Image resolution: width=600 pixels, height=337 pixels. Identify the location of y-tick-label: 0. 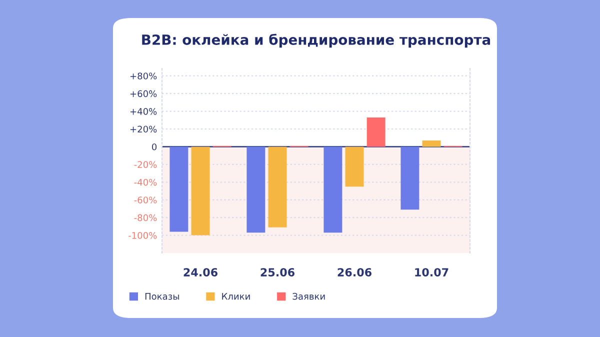
(154, 146).